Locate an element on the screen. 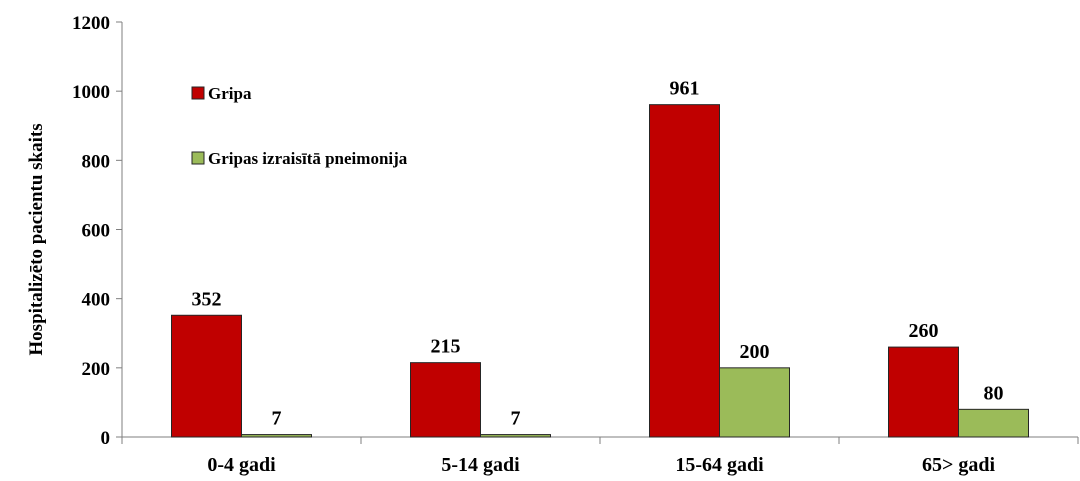 Image resolution: width=1080 pixels, height=481 pixels. x-category-label: 0-4 gadi is located at coordinates (241, 465).